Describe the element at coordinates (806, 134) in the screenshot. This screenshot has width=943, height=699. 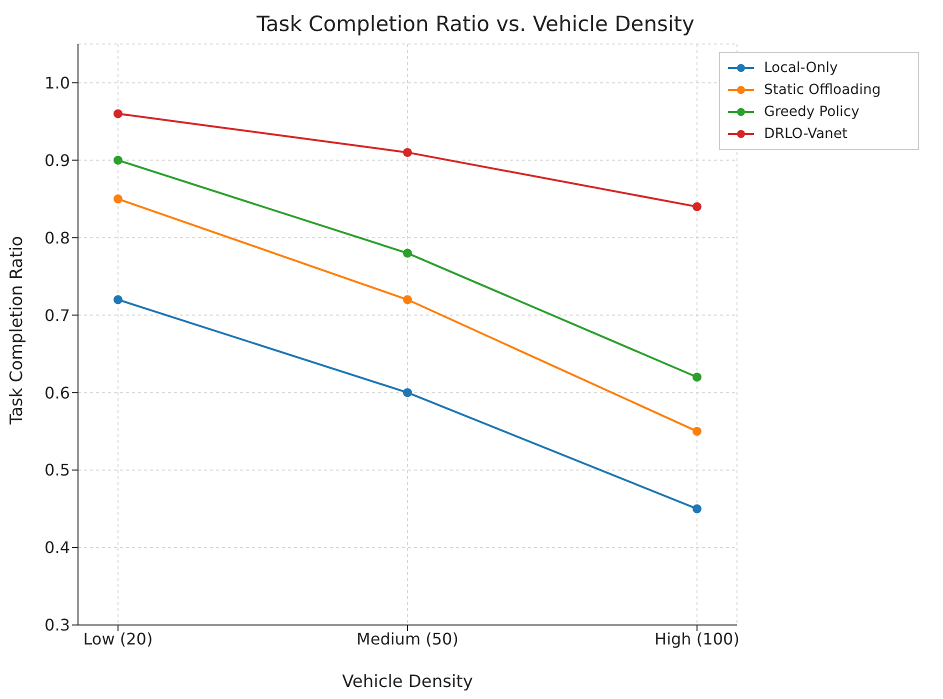
I see `legend-label: DRLO-Vanet` at that location.